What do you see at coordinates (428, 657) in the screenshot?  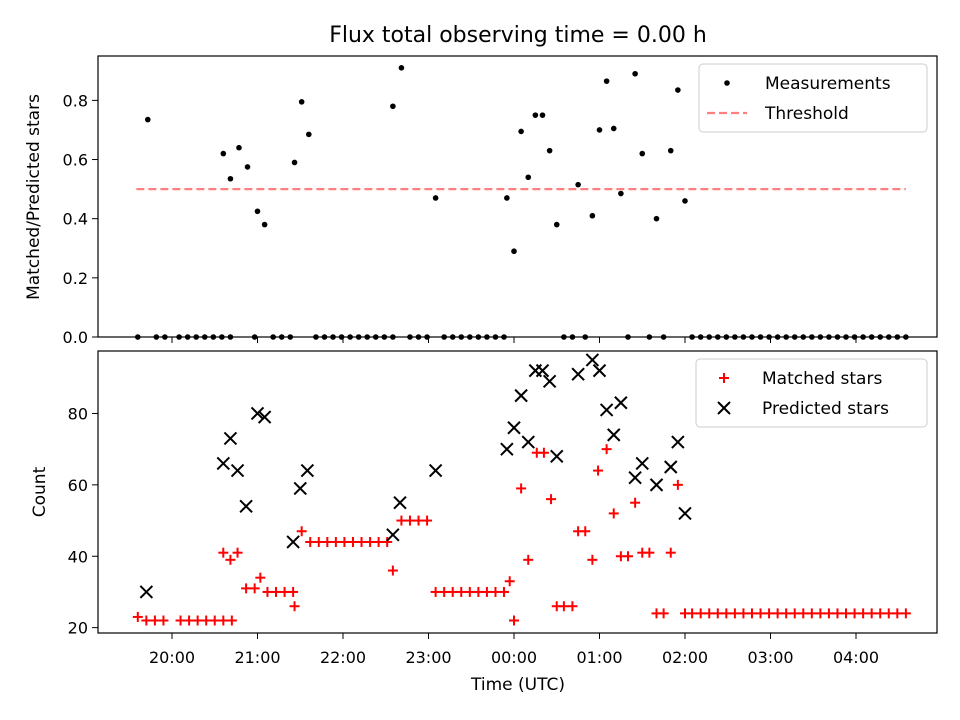 I see `x-tick-label: 23:00` at bounding box center [428, 657].